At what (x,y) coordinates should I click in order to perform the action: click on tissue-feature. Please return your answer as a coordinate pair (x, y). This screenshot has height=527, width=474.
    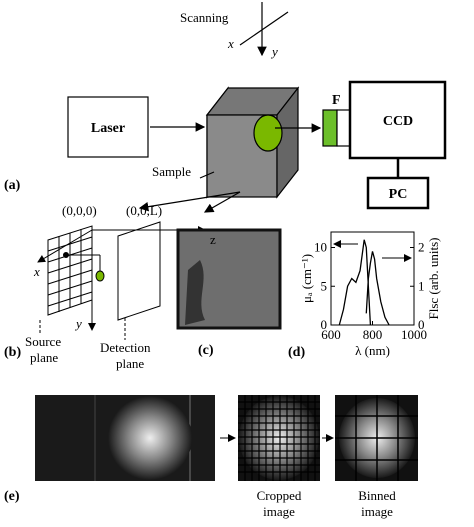
    Looking at the image, I should click on (195, 292).